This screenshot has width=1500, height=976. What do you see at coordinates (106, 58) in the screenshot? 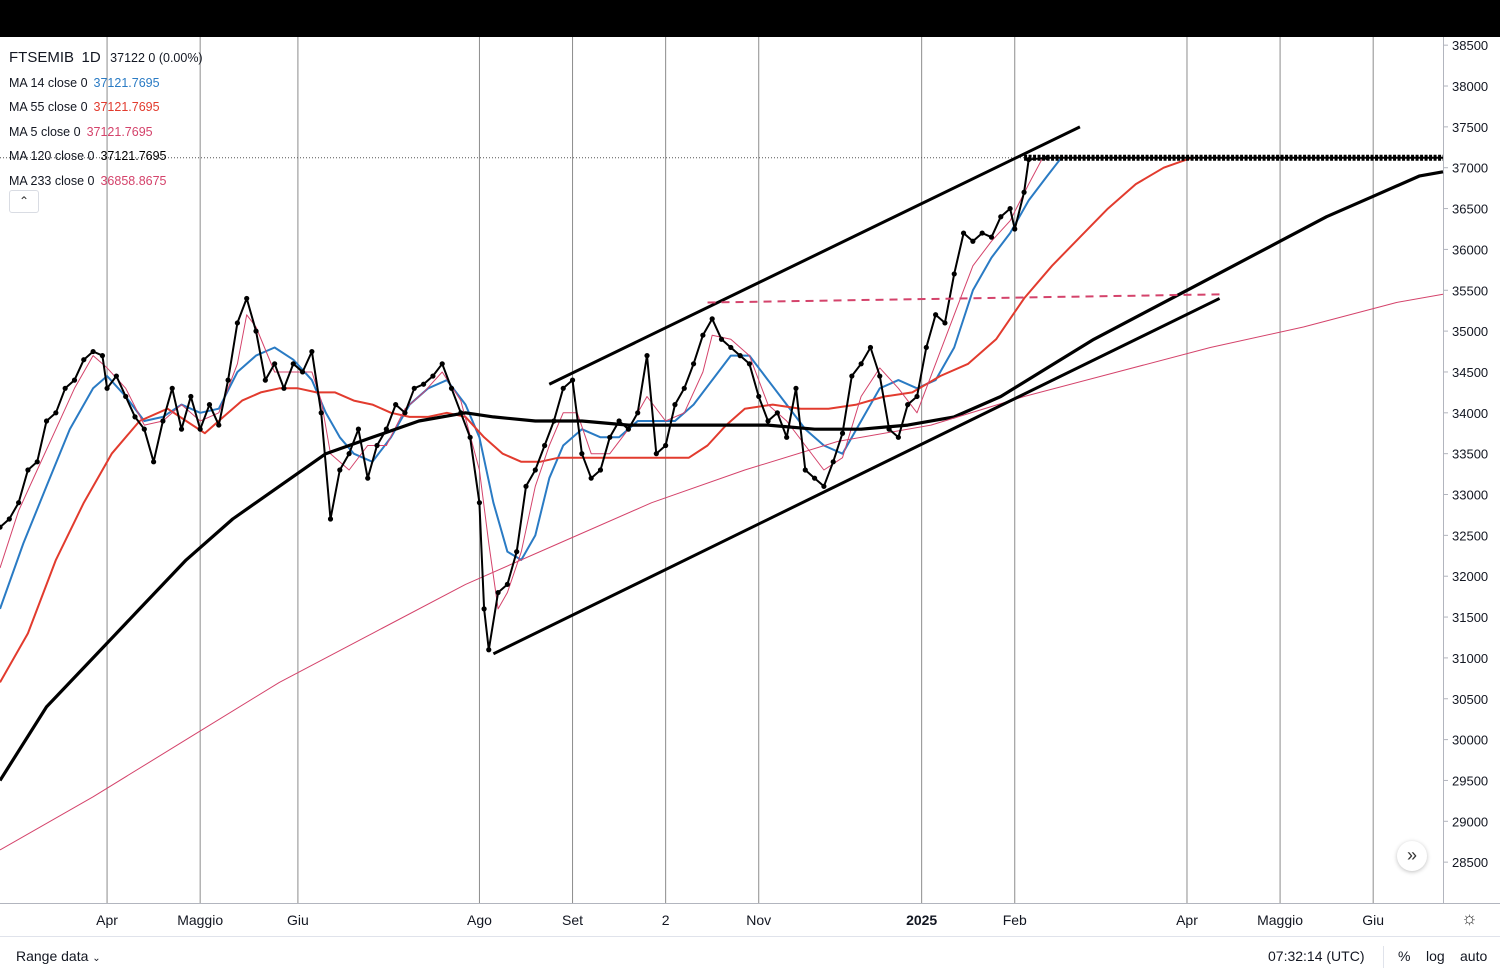
I see `legend-symbol-row: FTSEMIB 1D 37122 0 (0.00%)` at bounding box center [106, 58].